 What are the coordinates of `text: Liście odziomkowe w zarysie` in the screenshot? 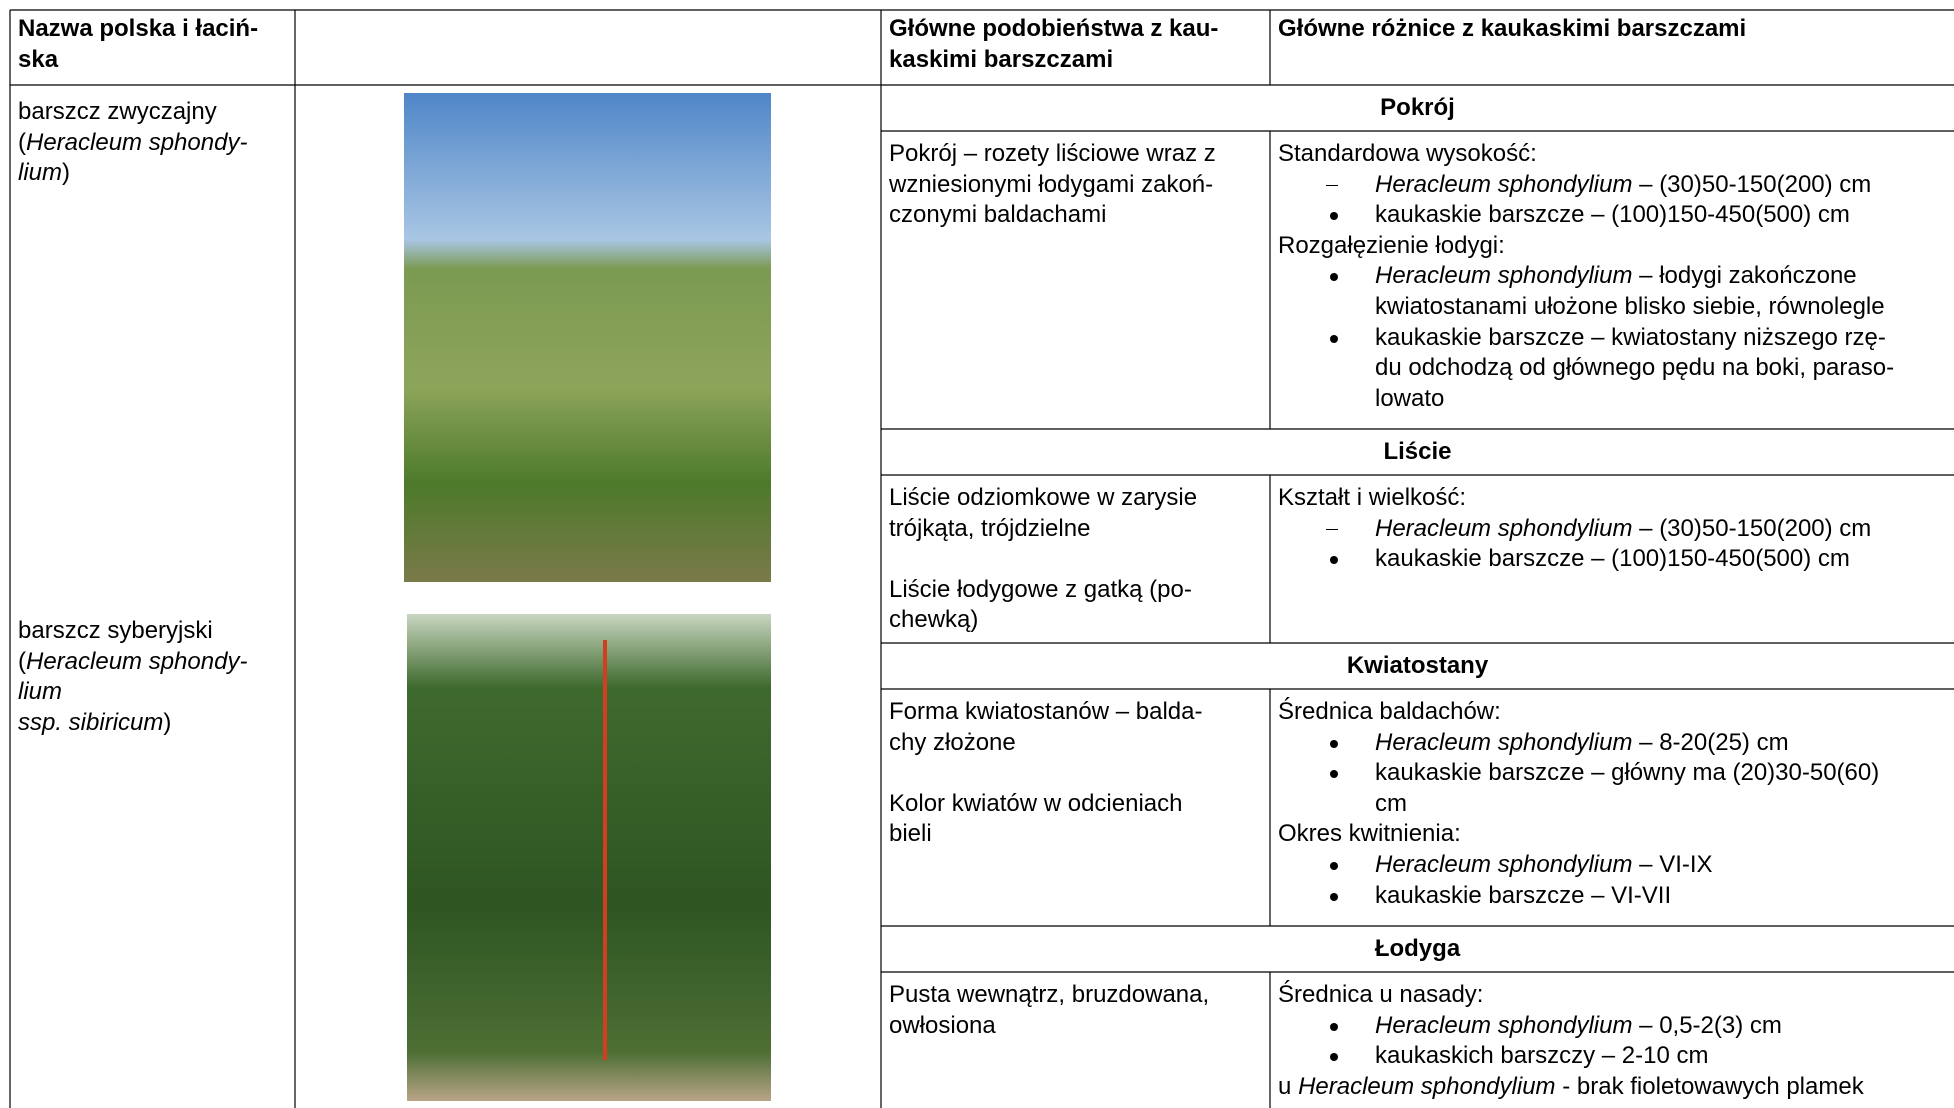 It's located at (1043, 497).